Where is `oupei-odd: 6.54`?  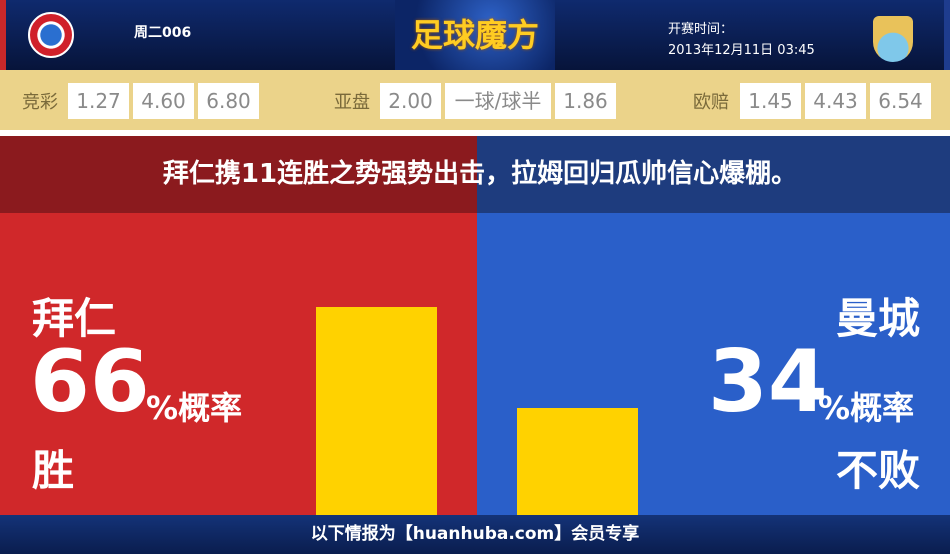
oupei-odd: 6.54 is located at coordinates (900, 101).